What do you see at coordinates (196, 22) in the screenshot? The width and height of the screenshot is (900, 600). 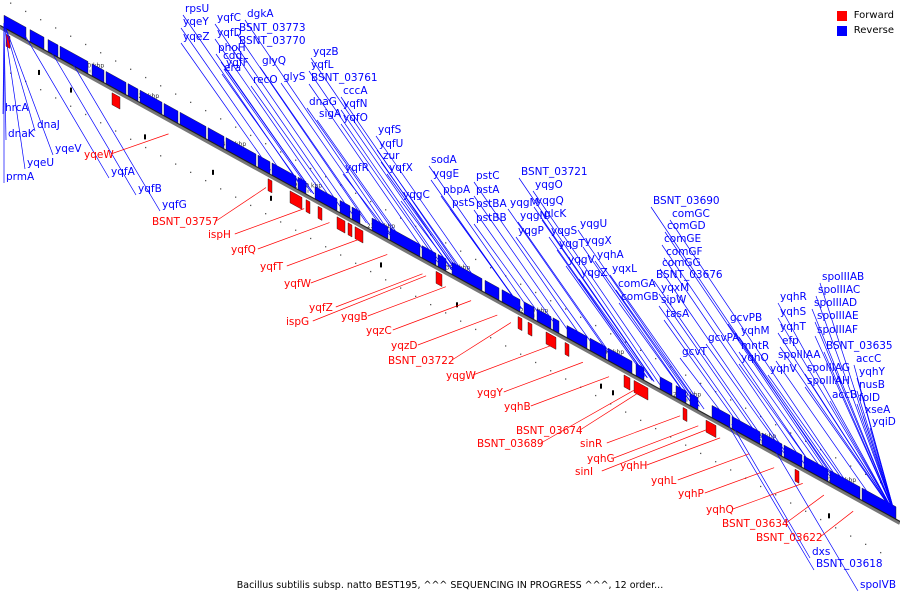 I see `reverse-gene-label: yqeY` at bounding box center [196, 22].